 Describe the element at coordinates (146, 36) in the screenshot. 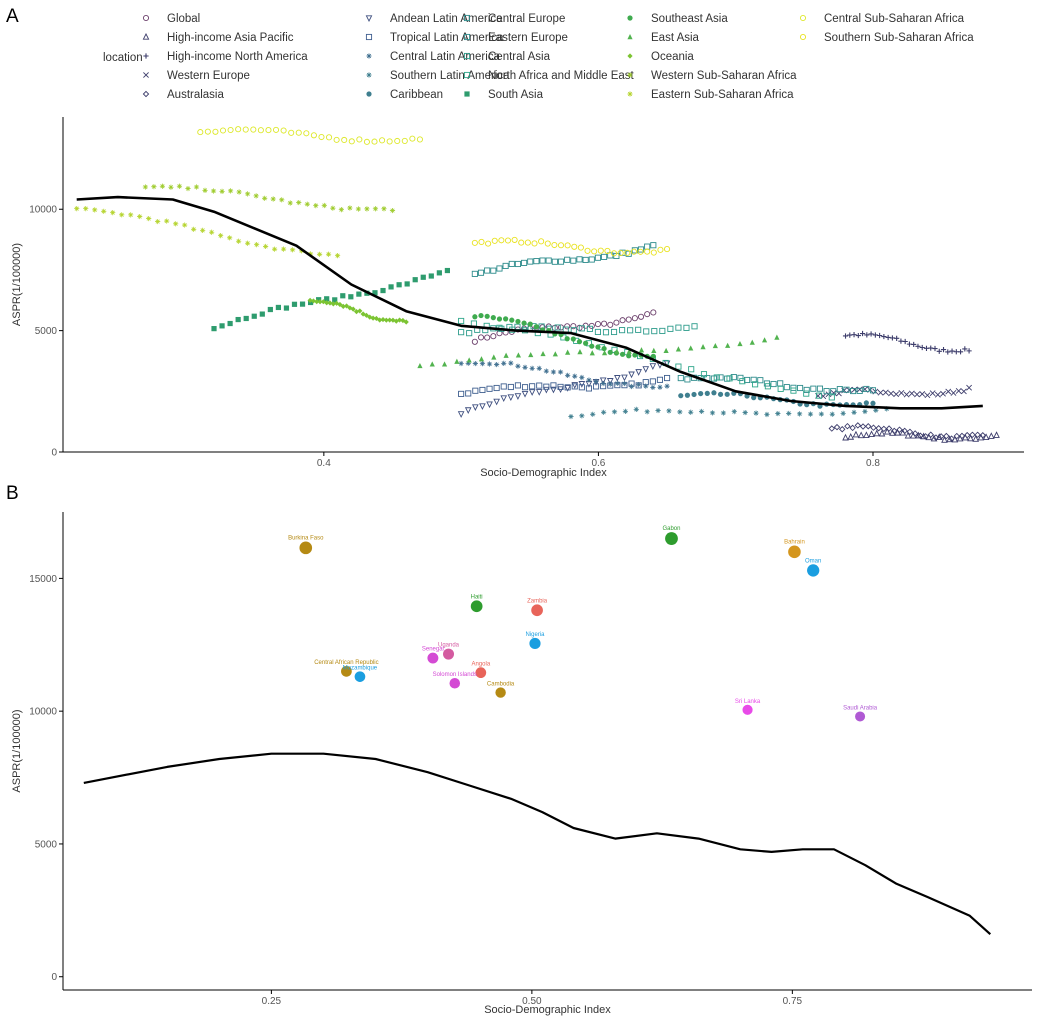

I see `panel-a-legend-key-high-income-asia-pacific` at that location.